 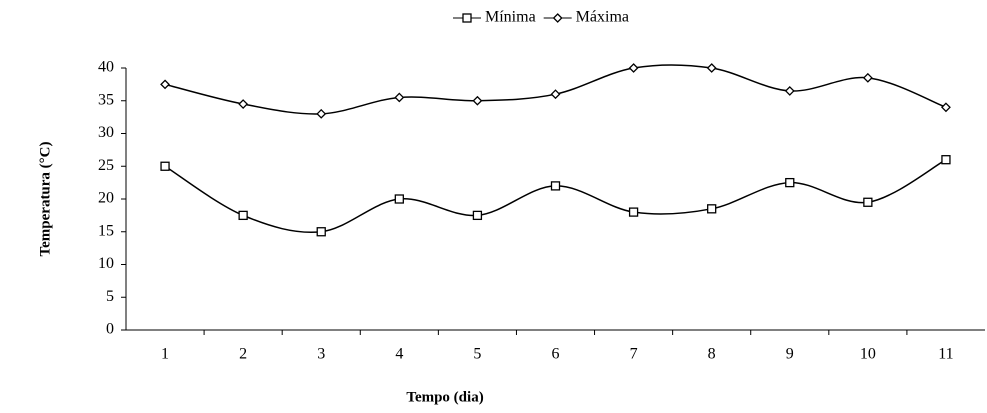 I want to click on y-tick-label: 15, so click(x=106, y=230).